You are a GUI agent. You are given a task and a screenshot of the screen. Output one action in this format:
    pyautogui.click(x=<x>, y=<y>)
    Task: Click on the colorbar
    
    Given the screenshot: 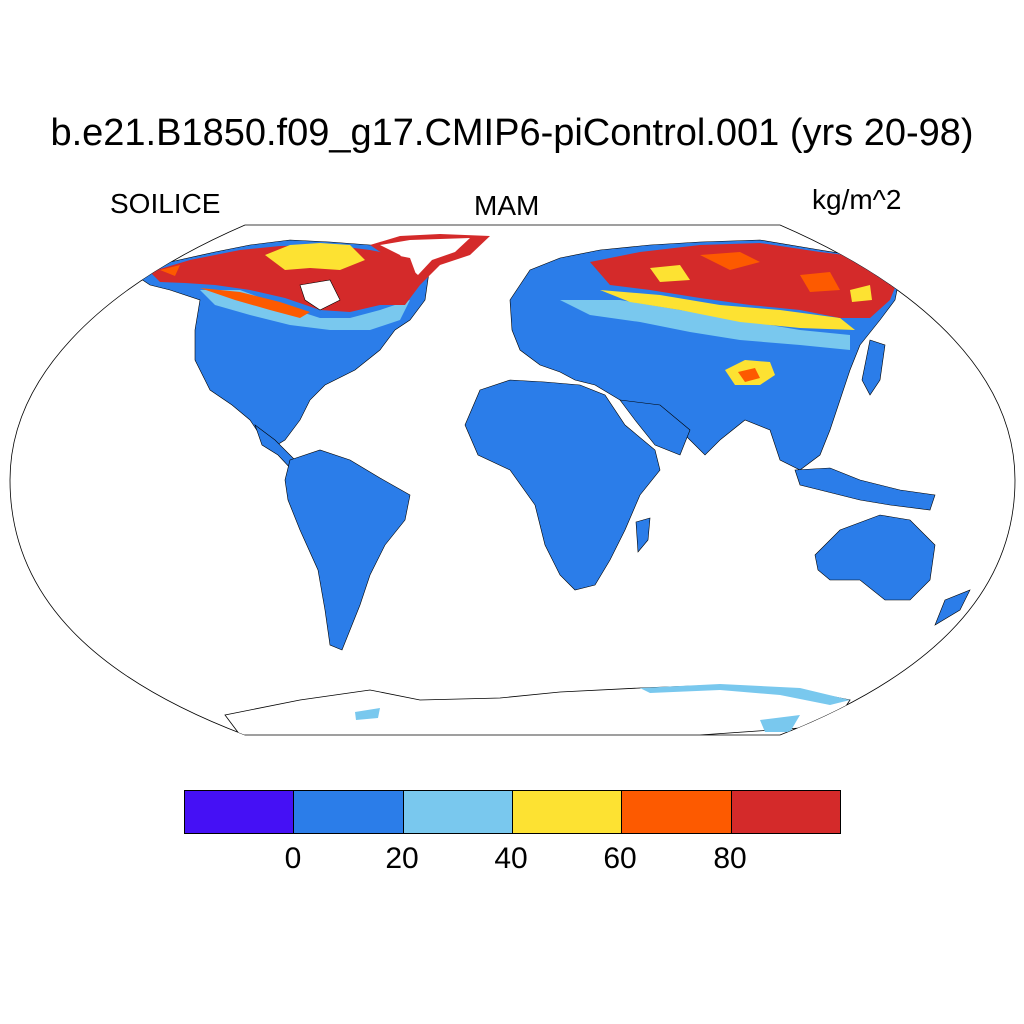 What is the action you would take?
    pyautogui.click(x=512, y=812)
    